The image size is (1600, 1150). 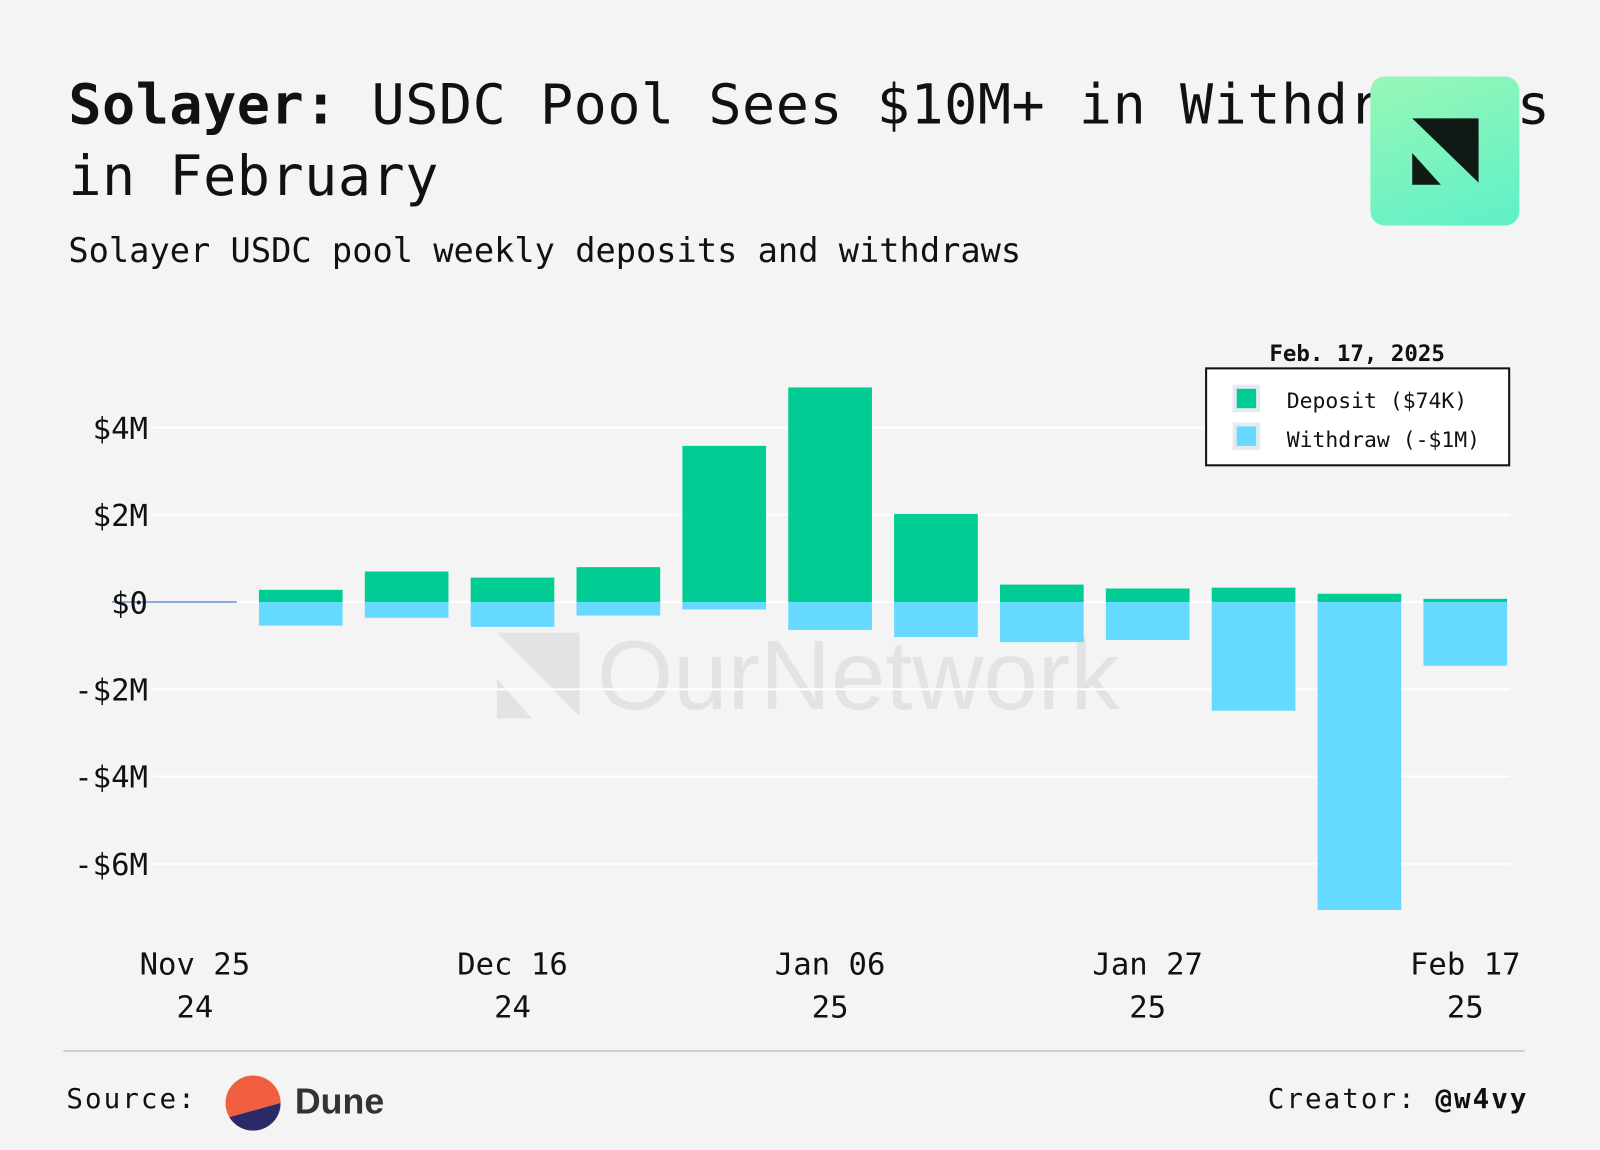 What do you see at coordinates (1246, 398) in the screenshot?
I see `legend-swatch-deposit` at bounding box center [1246, 398].